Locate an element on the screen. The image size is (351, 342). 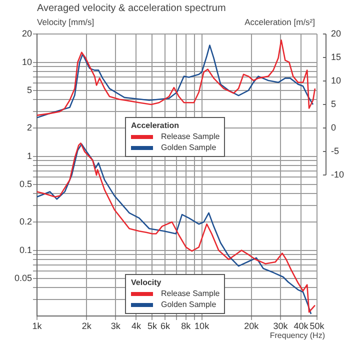
x-tick-label: 40k is located at coordinates (301, 325).